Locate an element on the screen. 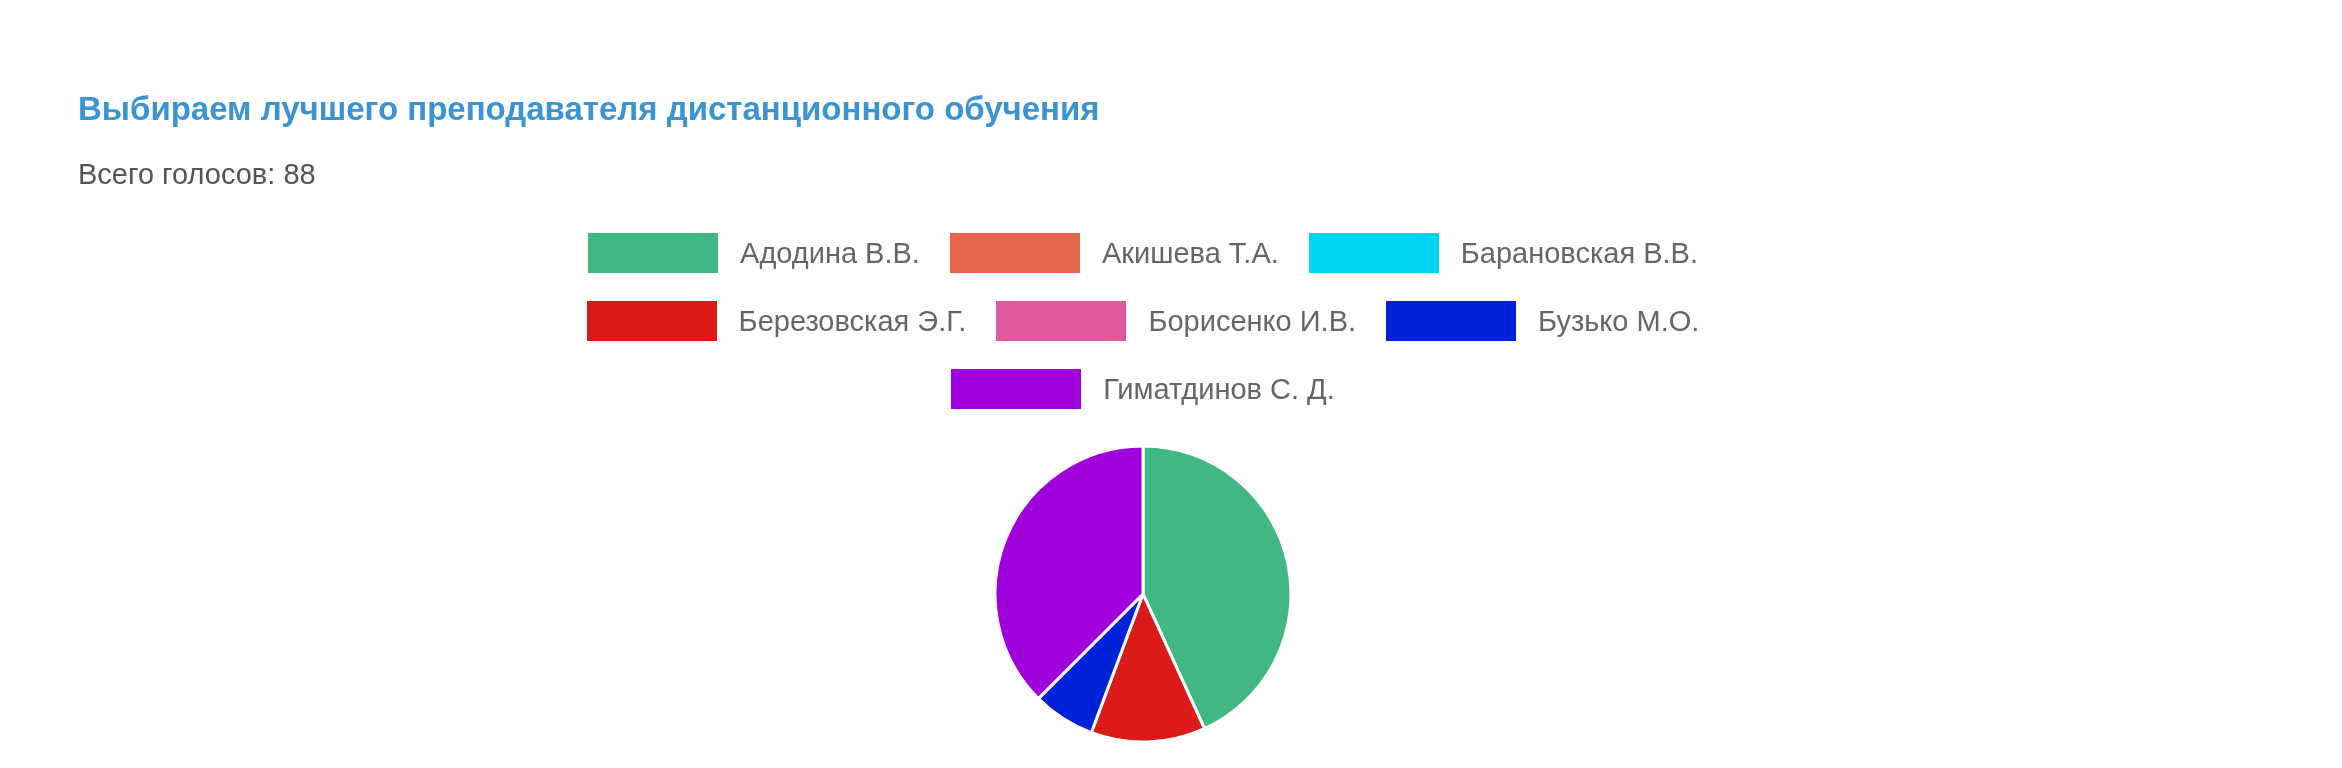  text: Всего голосов: 88 is located at coordinates (197, 174).